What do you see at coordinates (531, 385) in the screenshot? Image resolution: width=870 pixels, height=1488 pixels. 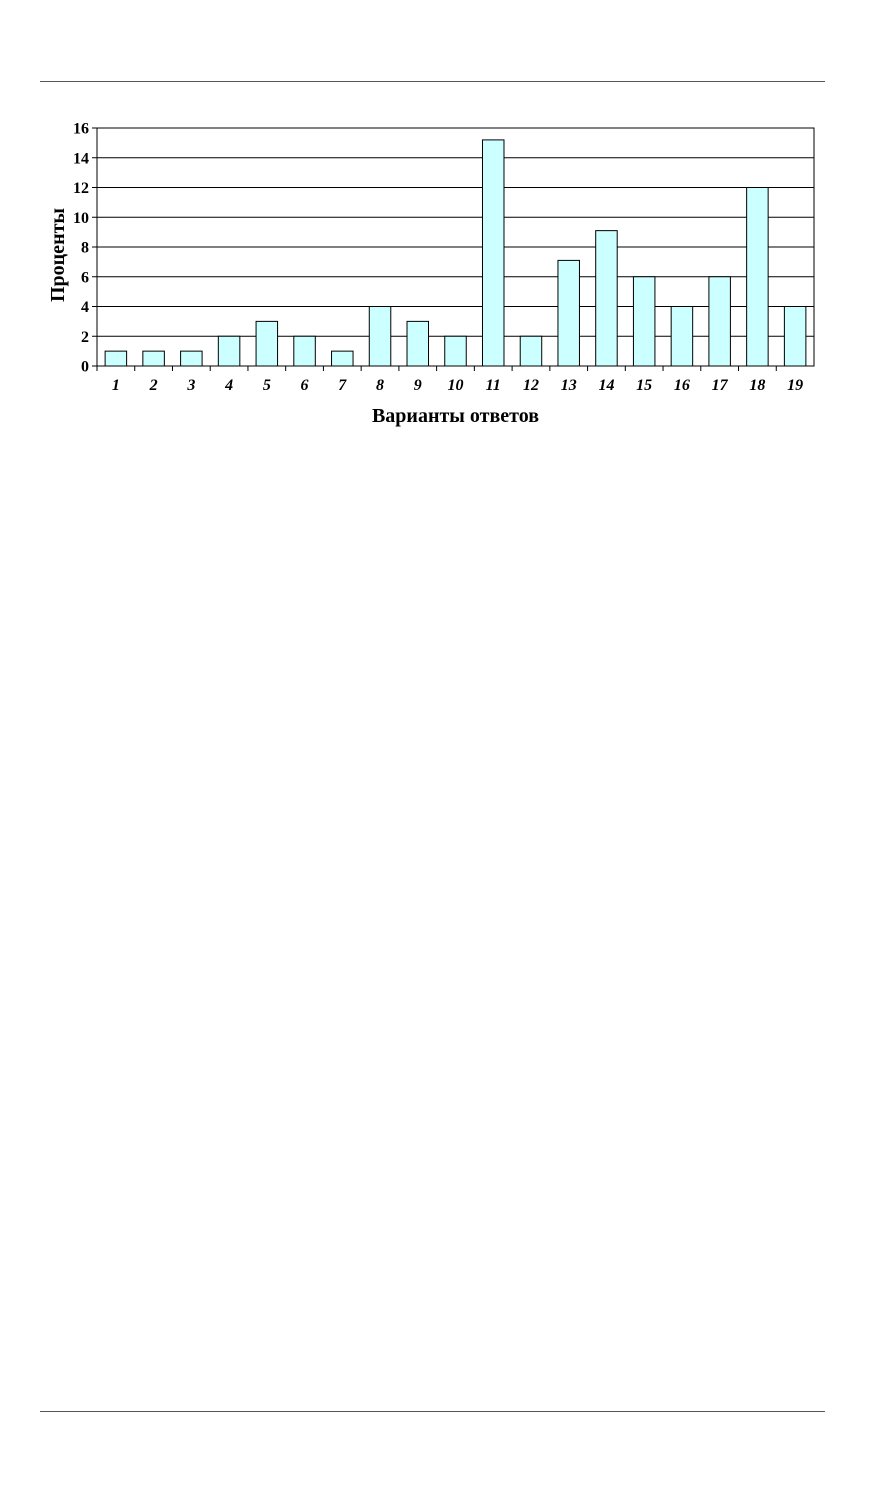 I see `x-tick-label: 12` at bounding box center [531, 385].